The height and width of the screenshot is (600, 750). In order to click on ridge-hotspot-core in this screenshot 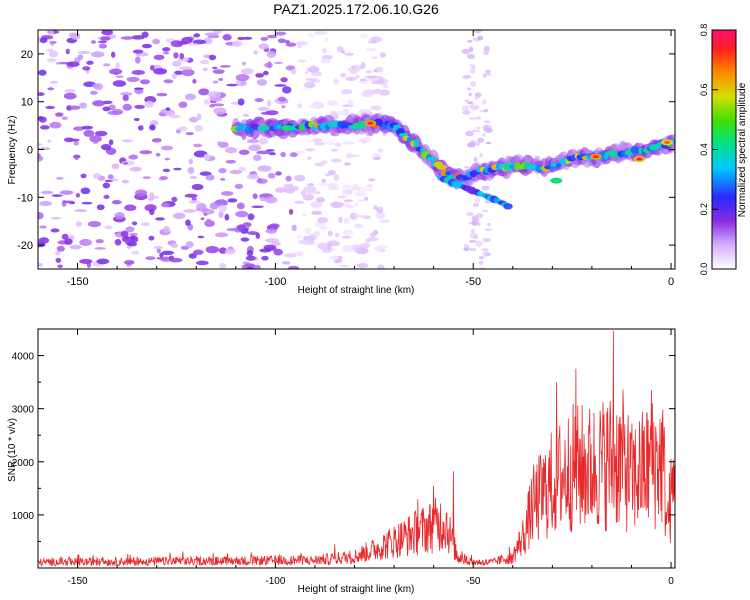, I will do `click(639, 159)`.